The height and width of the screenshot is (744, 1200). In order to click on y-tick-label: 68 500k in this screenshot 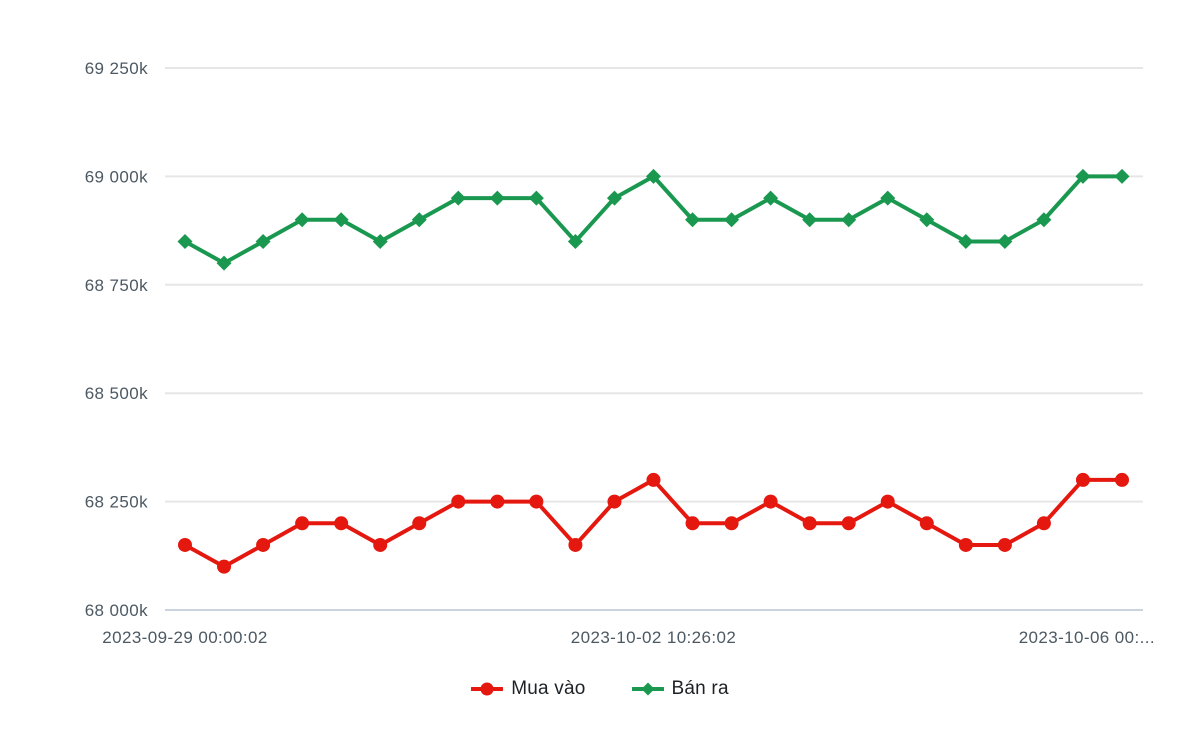, I will do `click(116, 393)`.